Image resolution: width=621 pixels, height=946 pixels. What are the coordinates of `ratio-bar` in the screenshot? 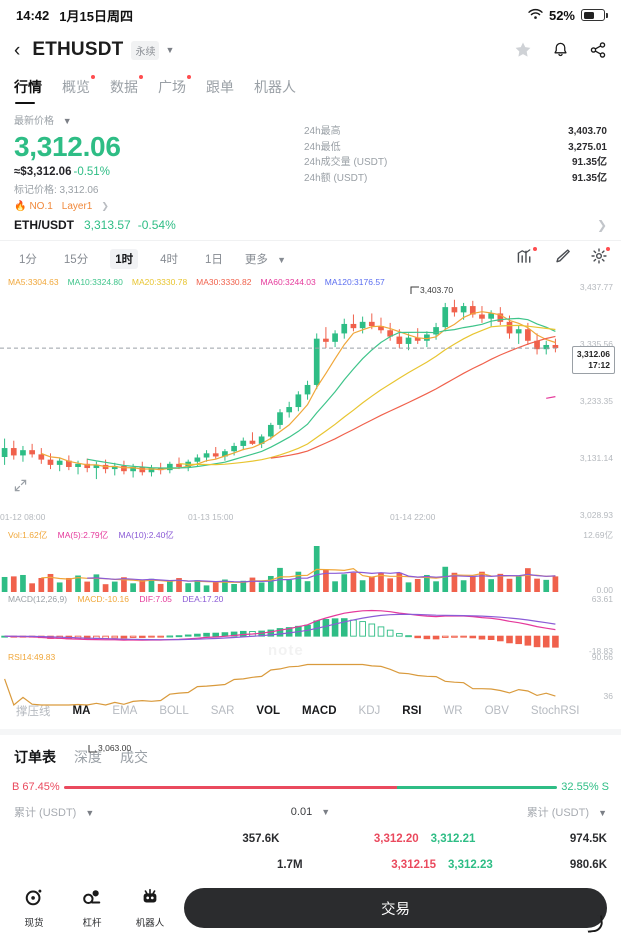 It's located at (310, 787).